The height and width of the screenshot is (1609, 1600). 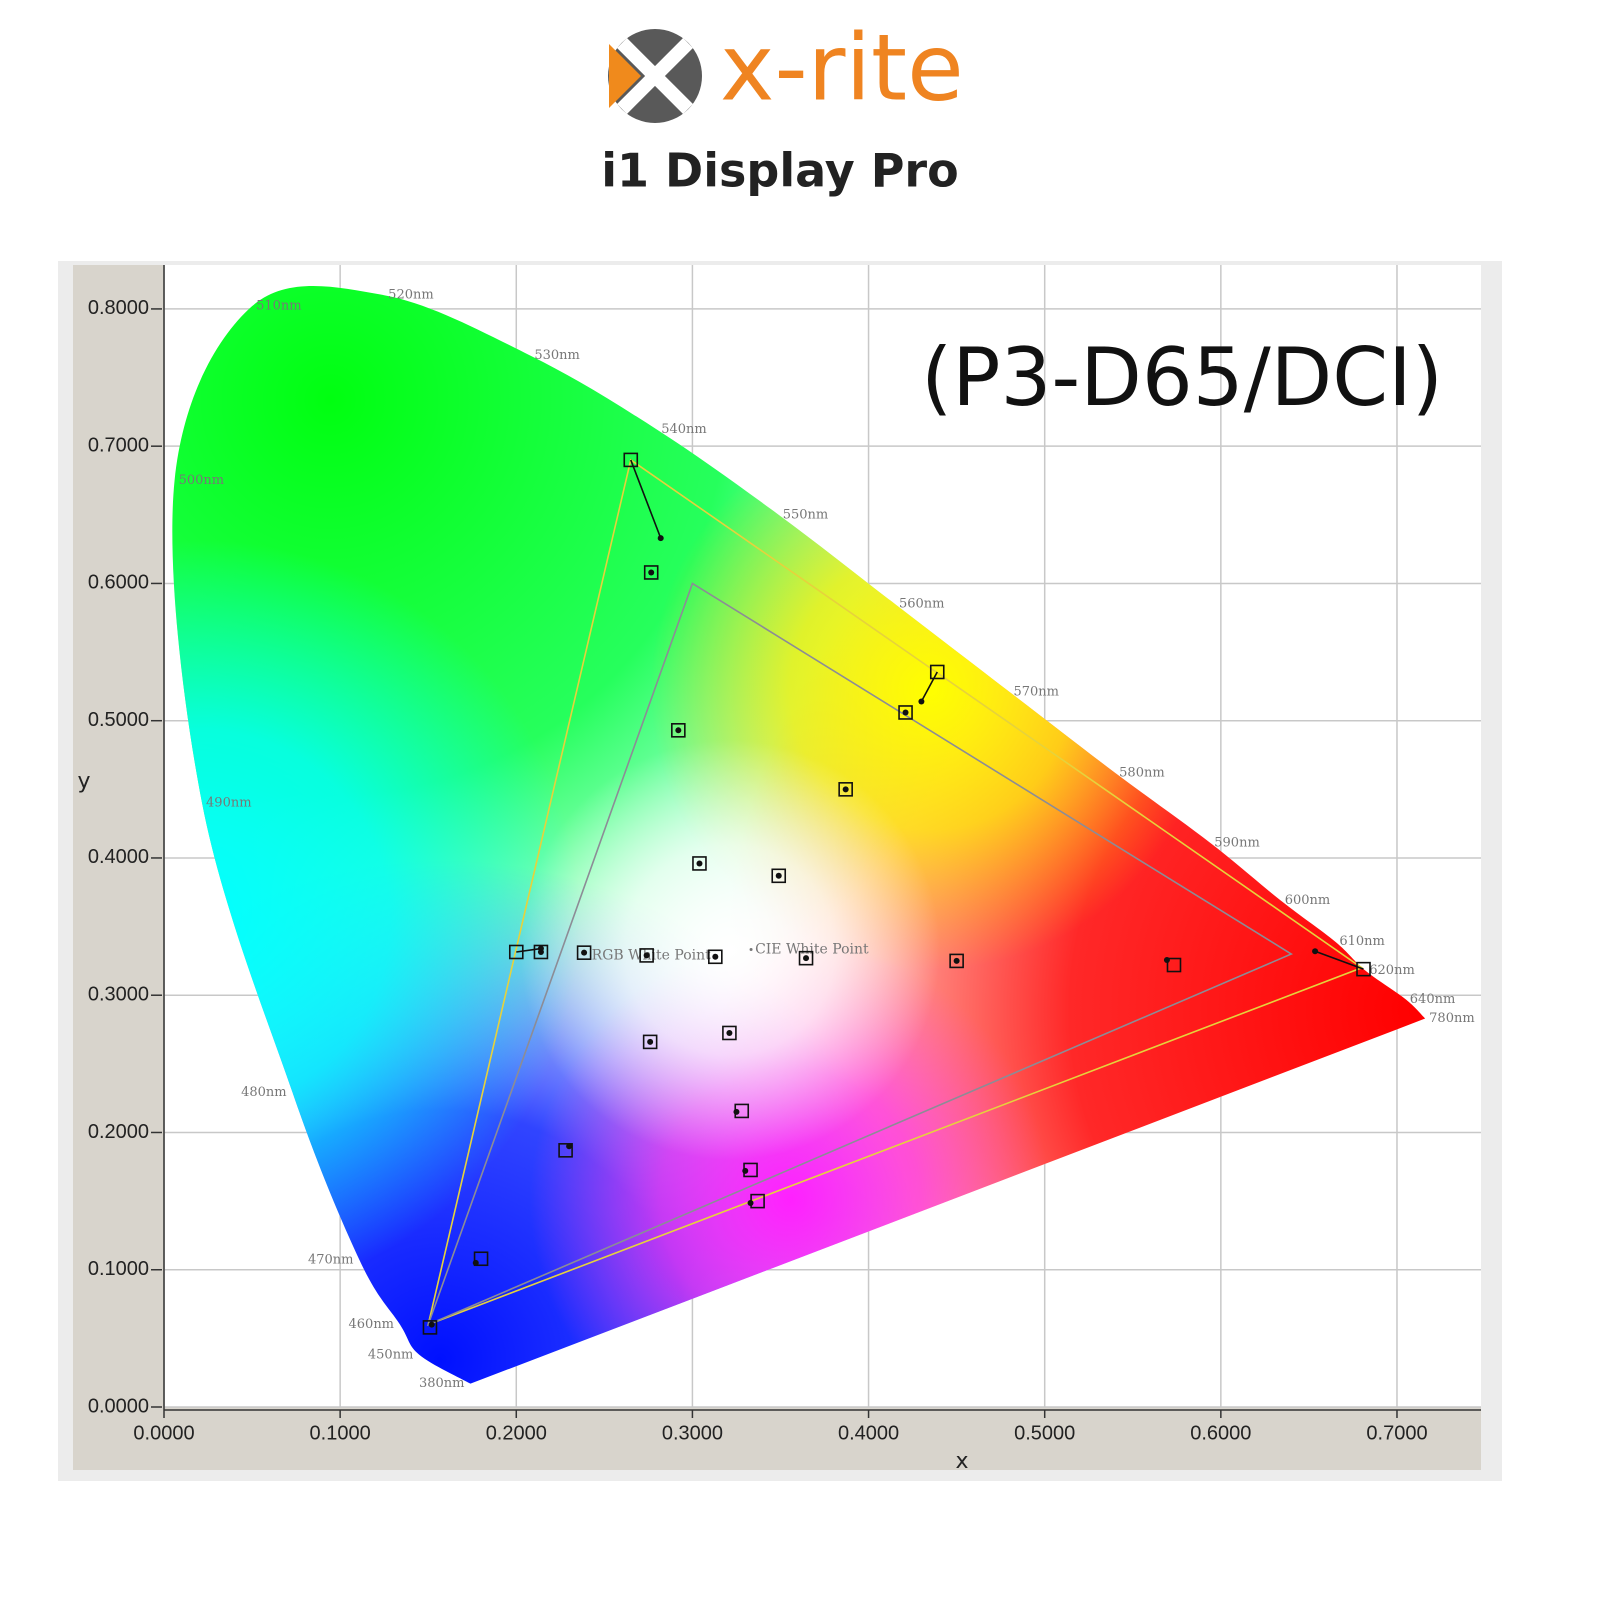 I want to click on x-tick-label: 0.0000, so click(x=163, y=1433).